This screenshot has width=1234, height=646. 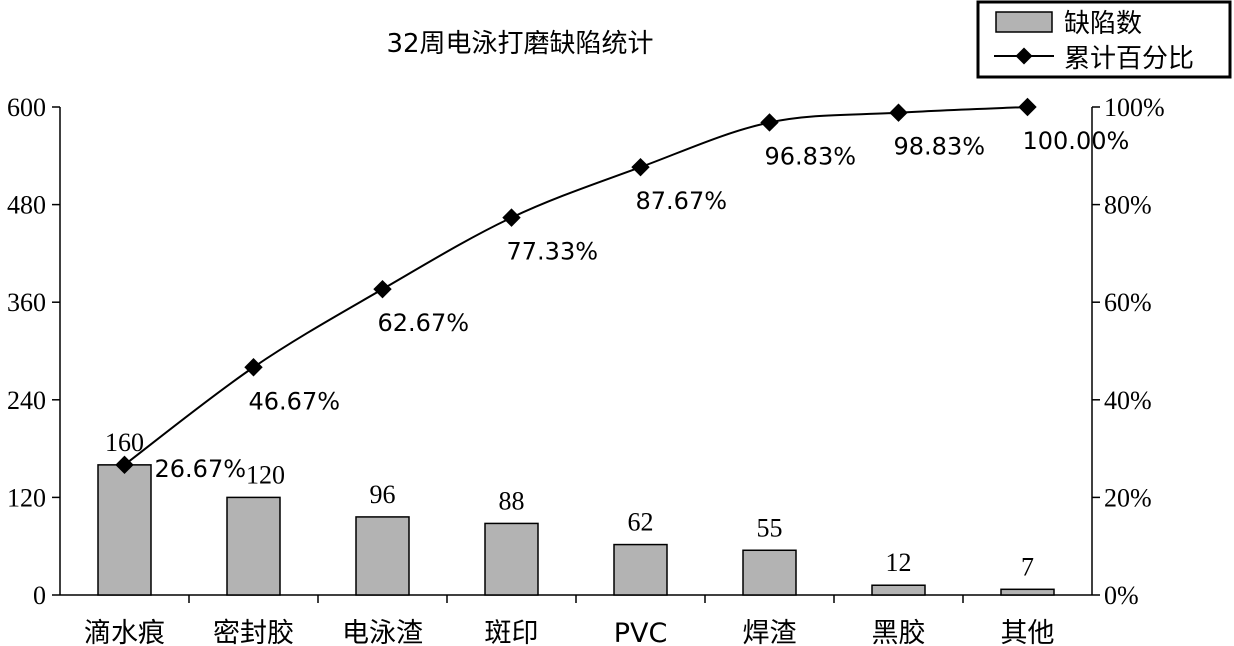 I want to click on category-label: 黑胶, so click(x=899, y=632).